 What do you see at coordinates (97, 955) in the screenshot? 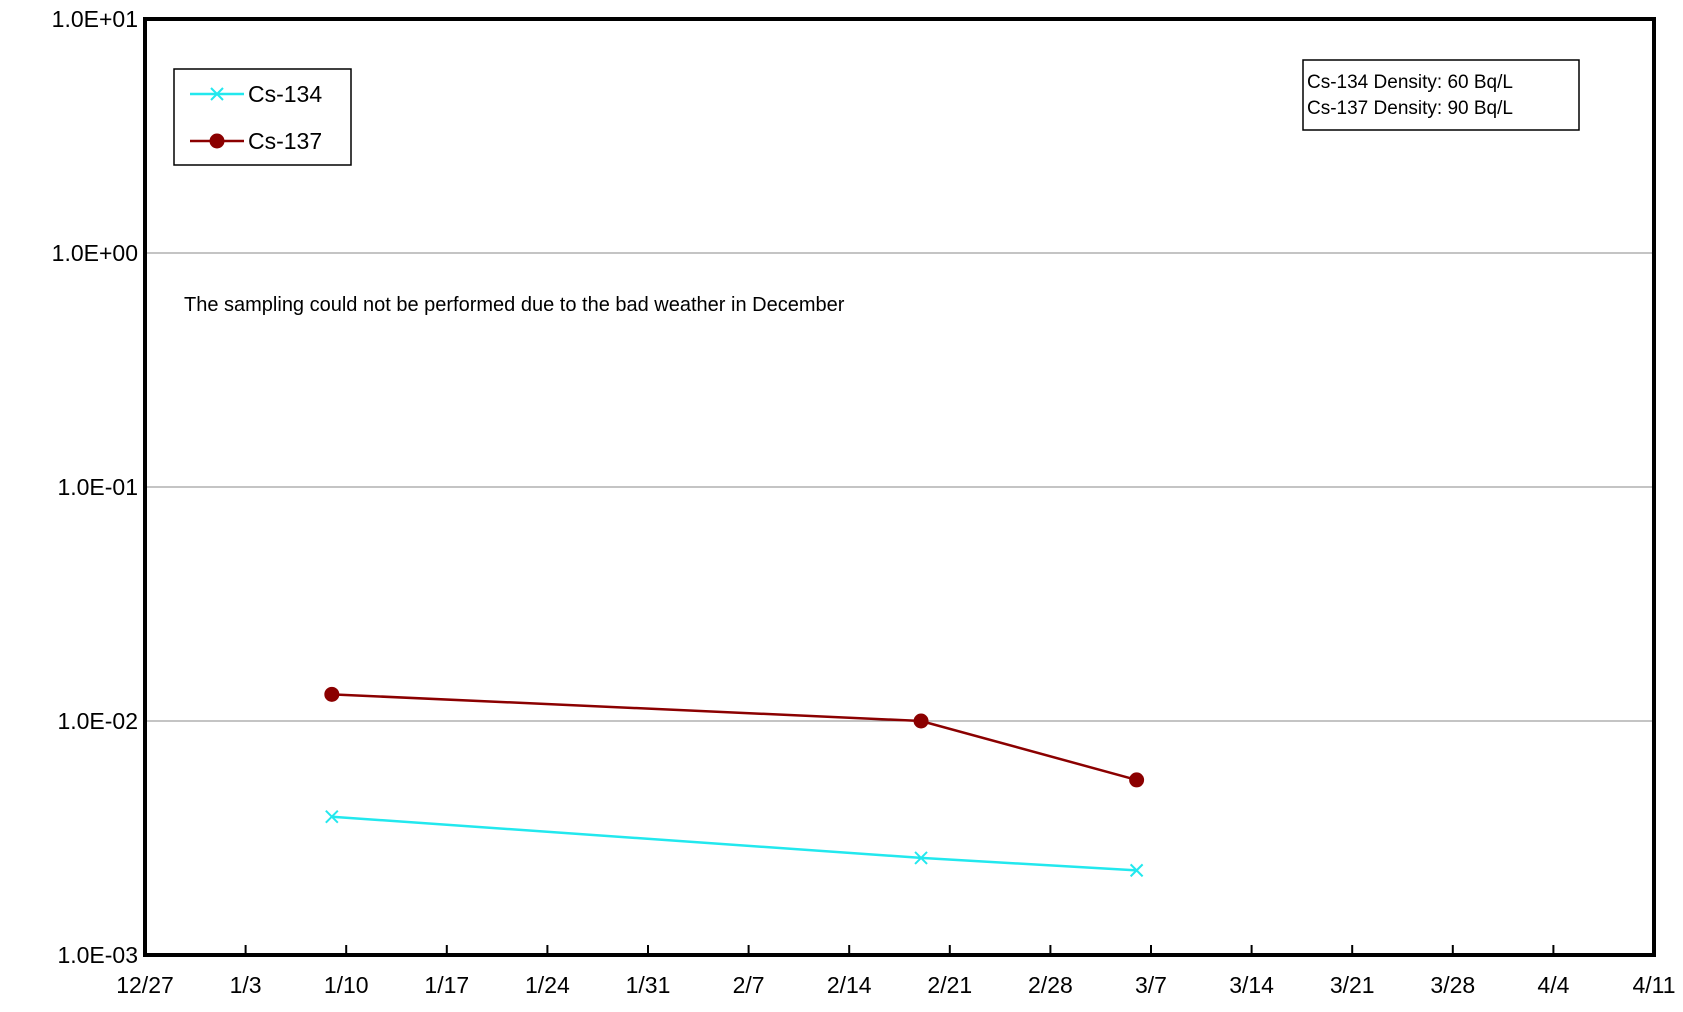
I see `y-tick-label: 1.0E-03` at bounding box center [97, 955].